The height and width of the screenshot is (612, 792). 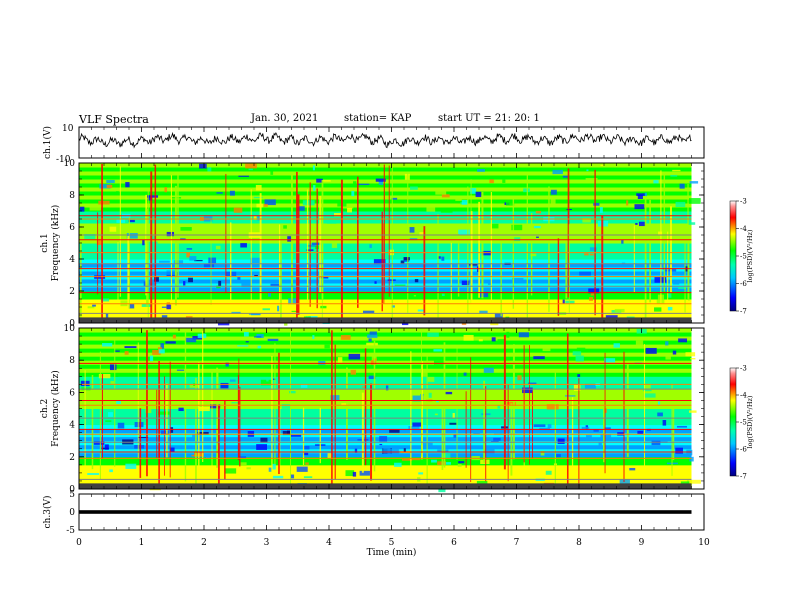 What do you see at coordinates (743, 369) in the screenshot?
I see `colorbar-tick-label: -3` at bounding box center [743, 369].